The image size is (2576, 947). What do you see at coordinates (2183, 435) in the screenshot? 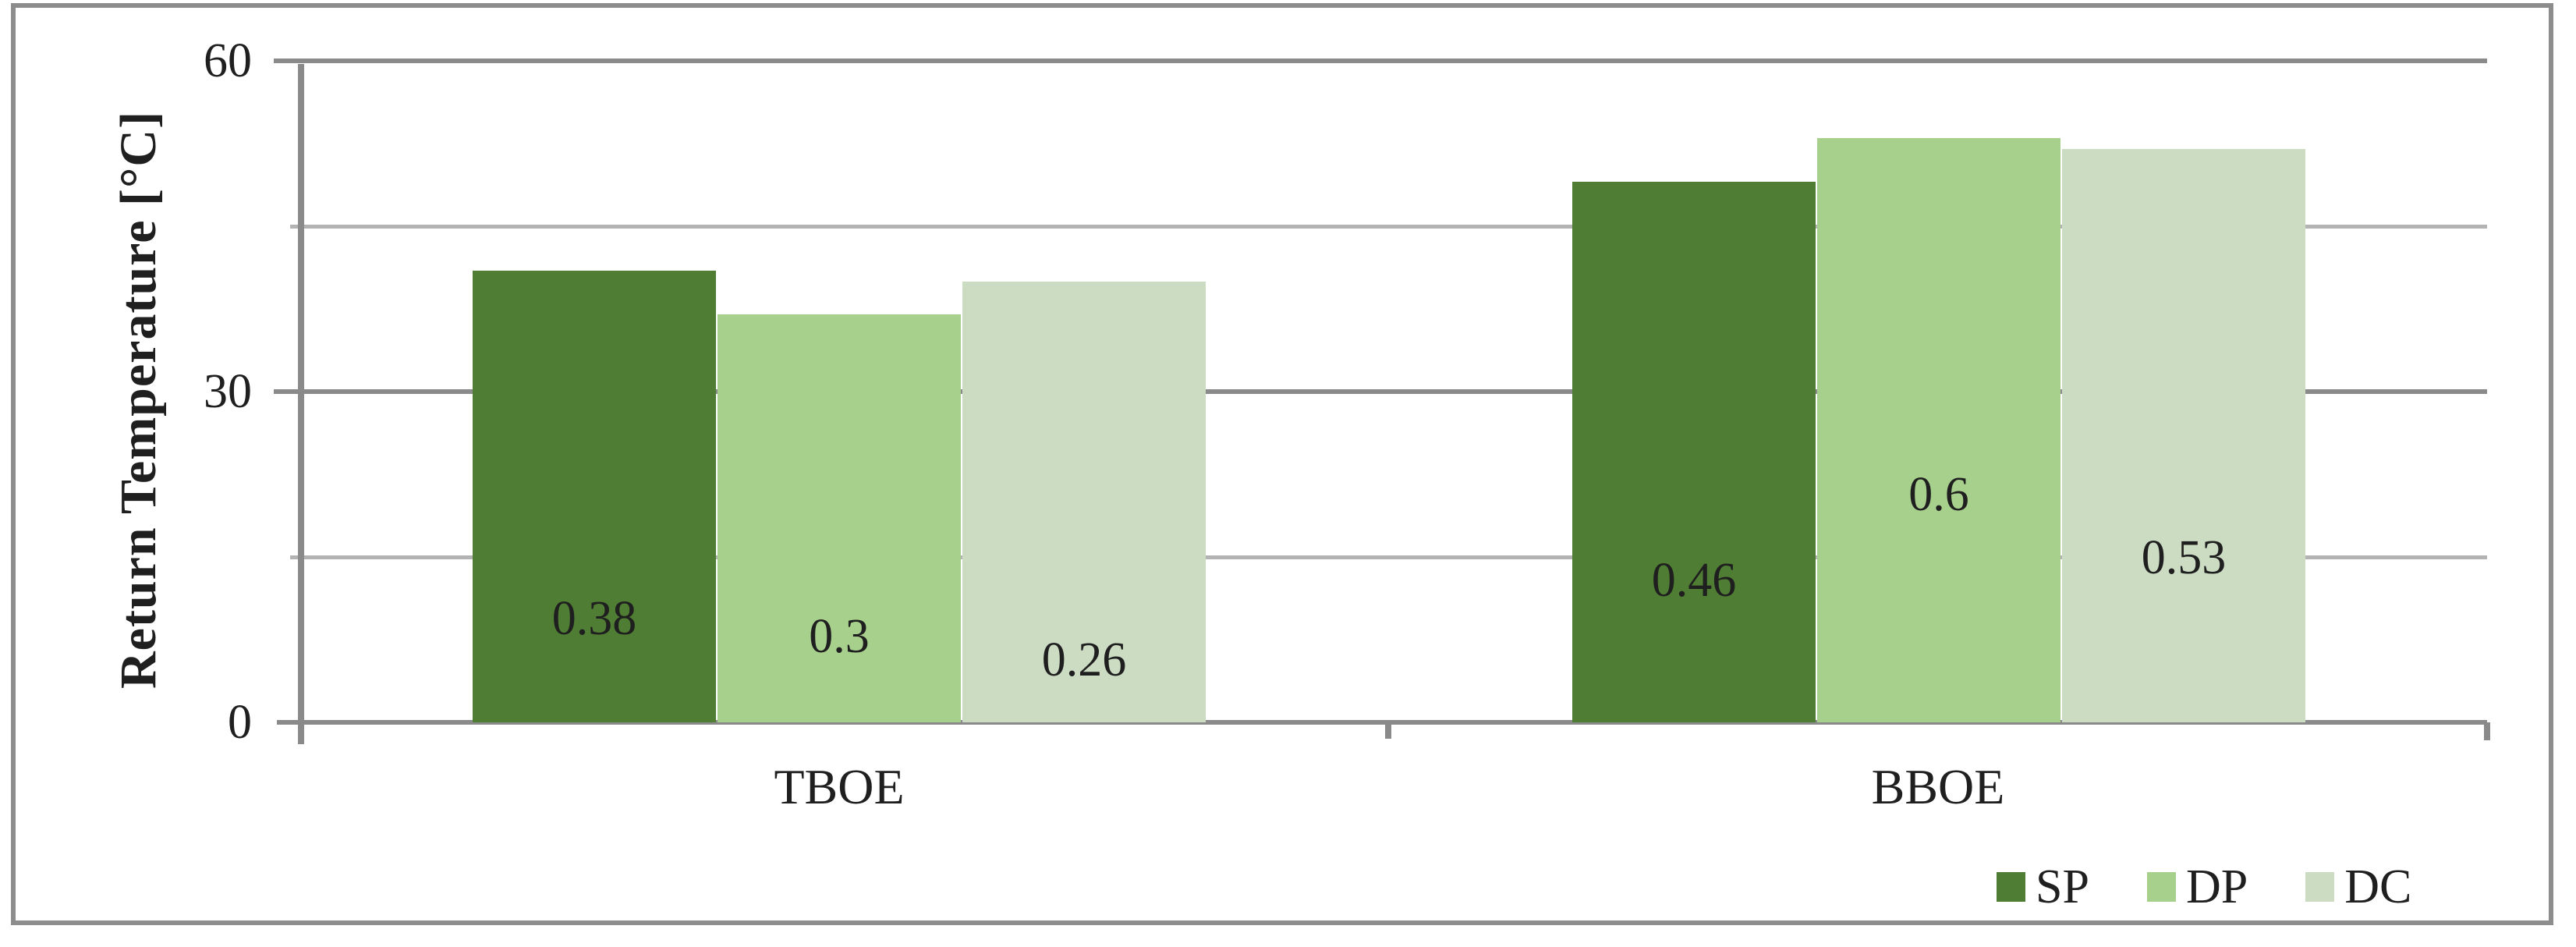
I see `bar-bboe-dc` at bounding box center [2183, 435].